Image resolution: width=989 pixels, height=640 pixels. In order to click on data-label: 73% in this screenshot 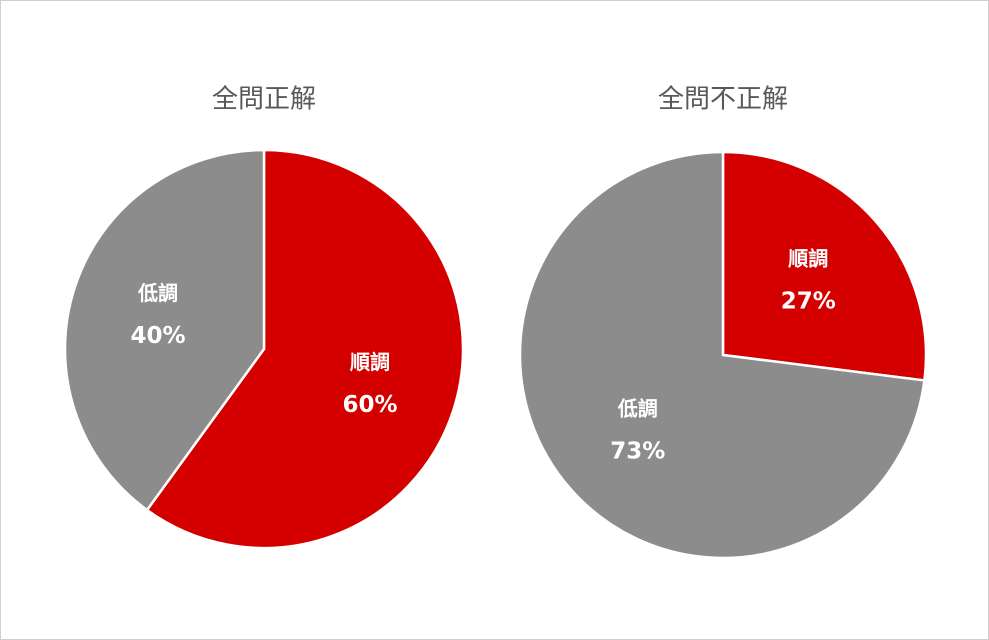, I will do `click(637, 452)`.